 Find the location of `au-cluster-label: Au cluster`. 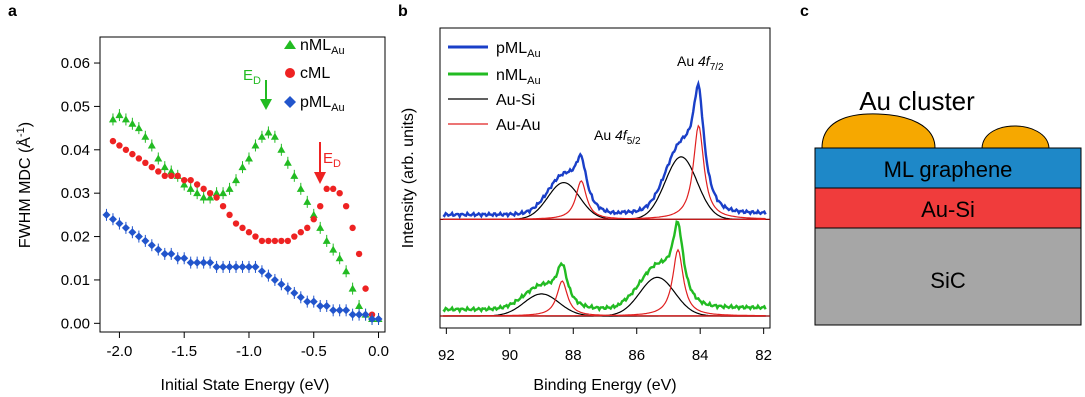

au-cluster-label: Au cluster is located at coordinates (917, 101).